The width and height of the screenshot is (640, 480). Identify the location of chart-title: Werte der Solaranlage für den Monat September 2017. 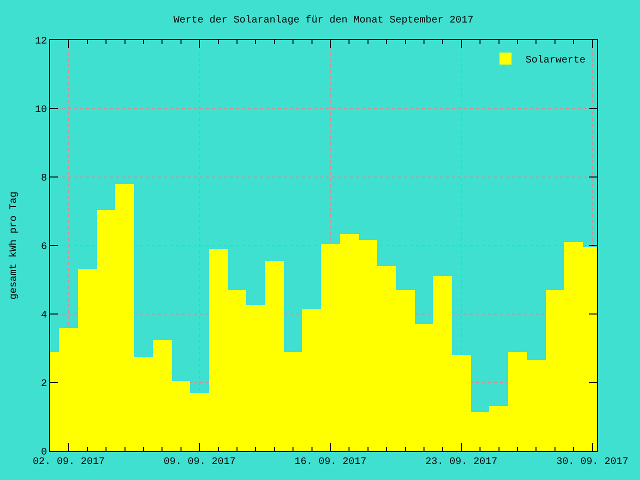
(323, 20).